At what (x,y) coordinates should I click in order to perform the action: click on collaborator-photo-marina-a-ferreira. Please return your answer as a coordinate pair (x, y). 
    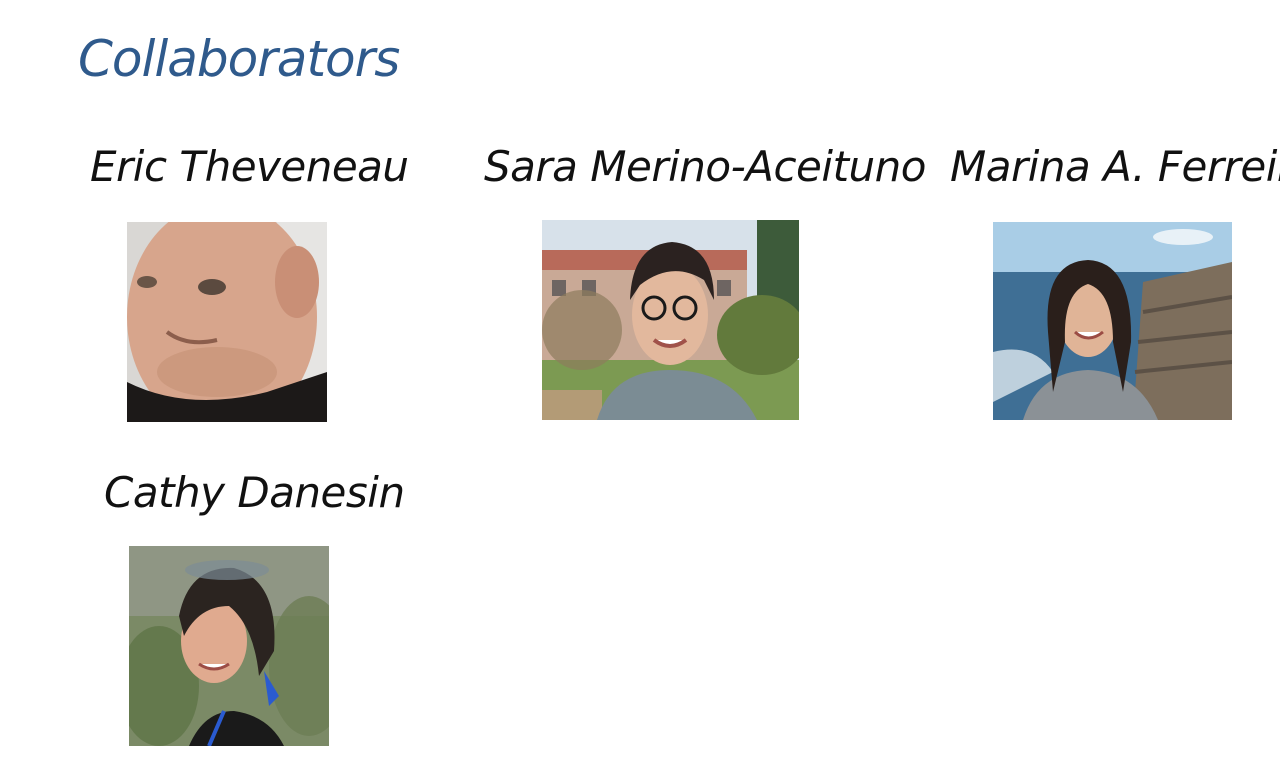
    Looking at the image, I should click on (1112, 321).